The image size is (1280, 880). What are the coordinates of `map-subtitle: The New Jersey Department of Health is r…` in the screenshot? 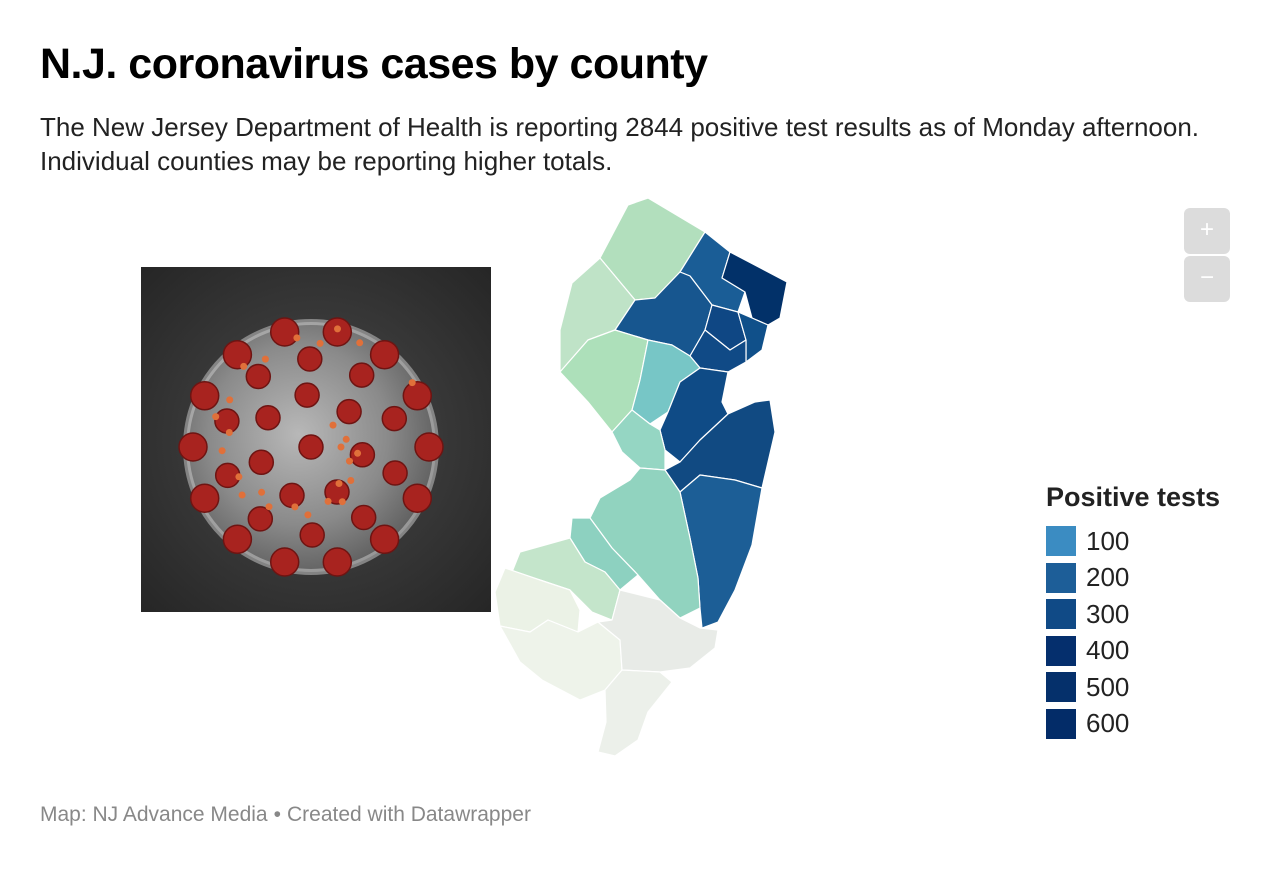 It's located at (620, 144).